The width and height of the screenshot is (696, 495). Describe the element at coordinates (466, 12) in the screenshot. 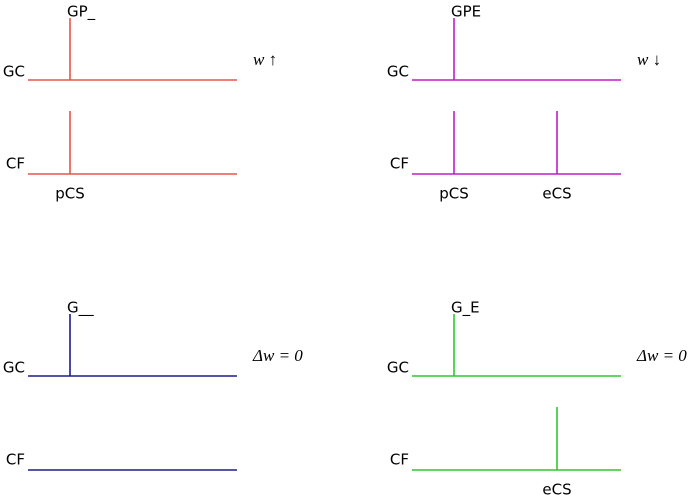

I see `panel-title: GPE` at that location.